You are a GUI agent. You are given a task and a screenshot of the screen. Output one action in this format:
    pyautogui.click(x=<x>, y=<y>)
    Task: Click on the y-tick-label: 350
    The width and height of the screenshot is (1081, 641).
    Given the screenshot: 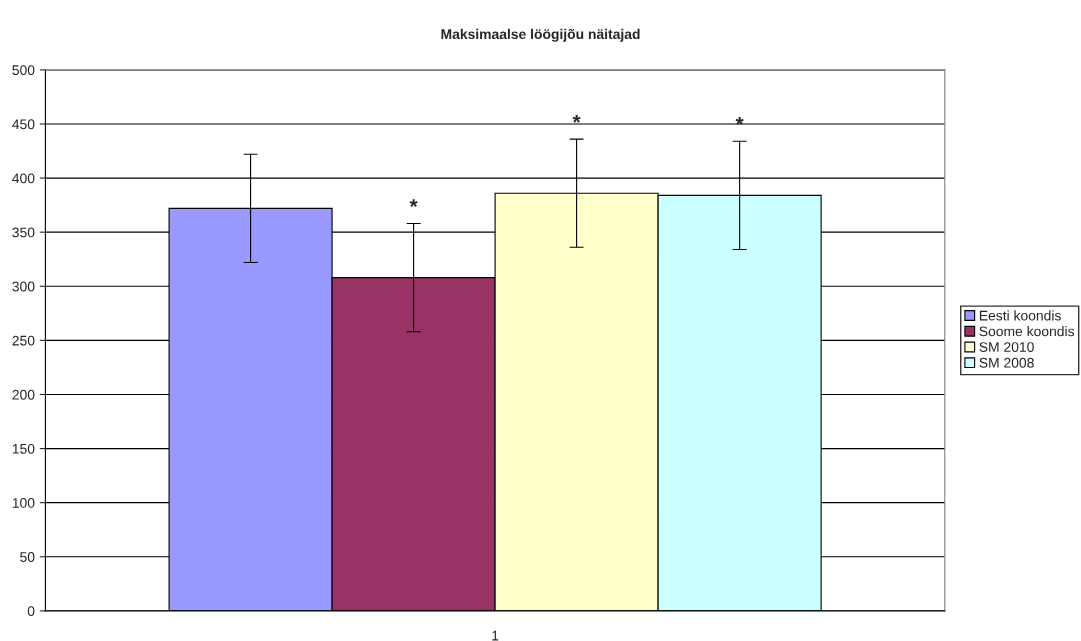 What is the action you would take?
    pyautogui.click(x=23, y=232)
    